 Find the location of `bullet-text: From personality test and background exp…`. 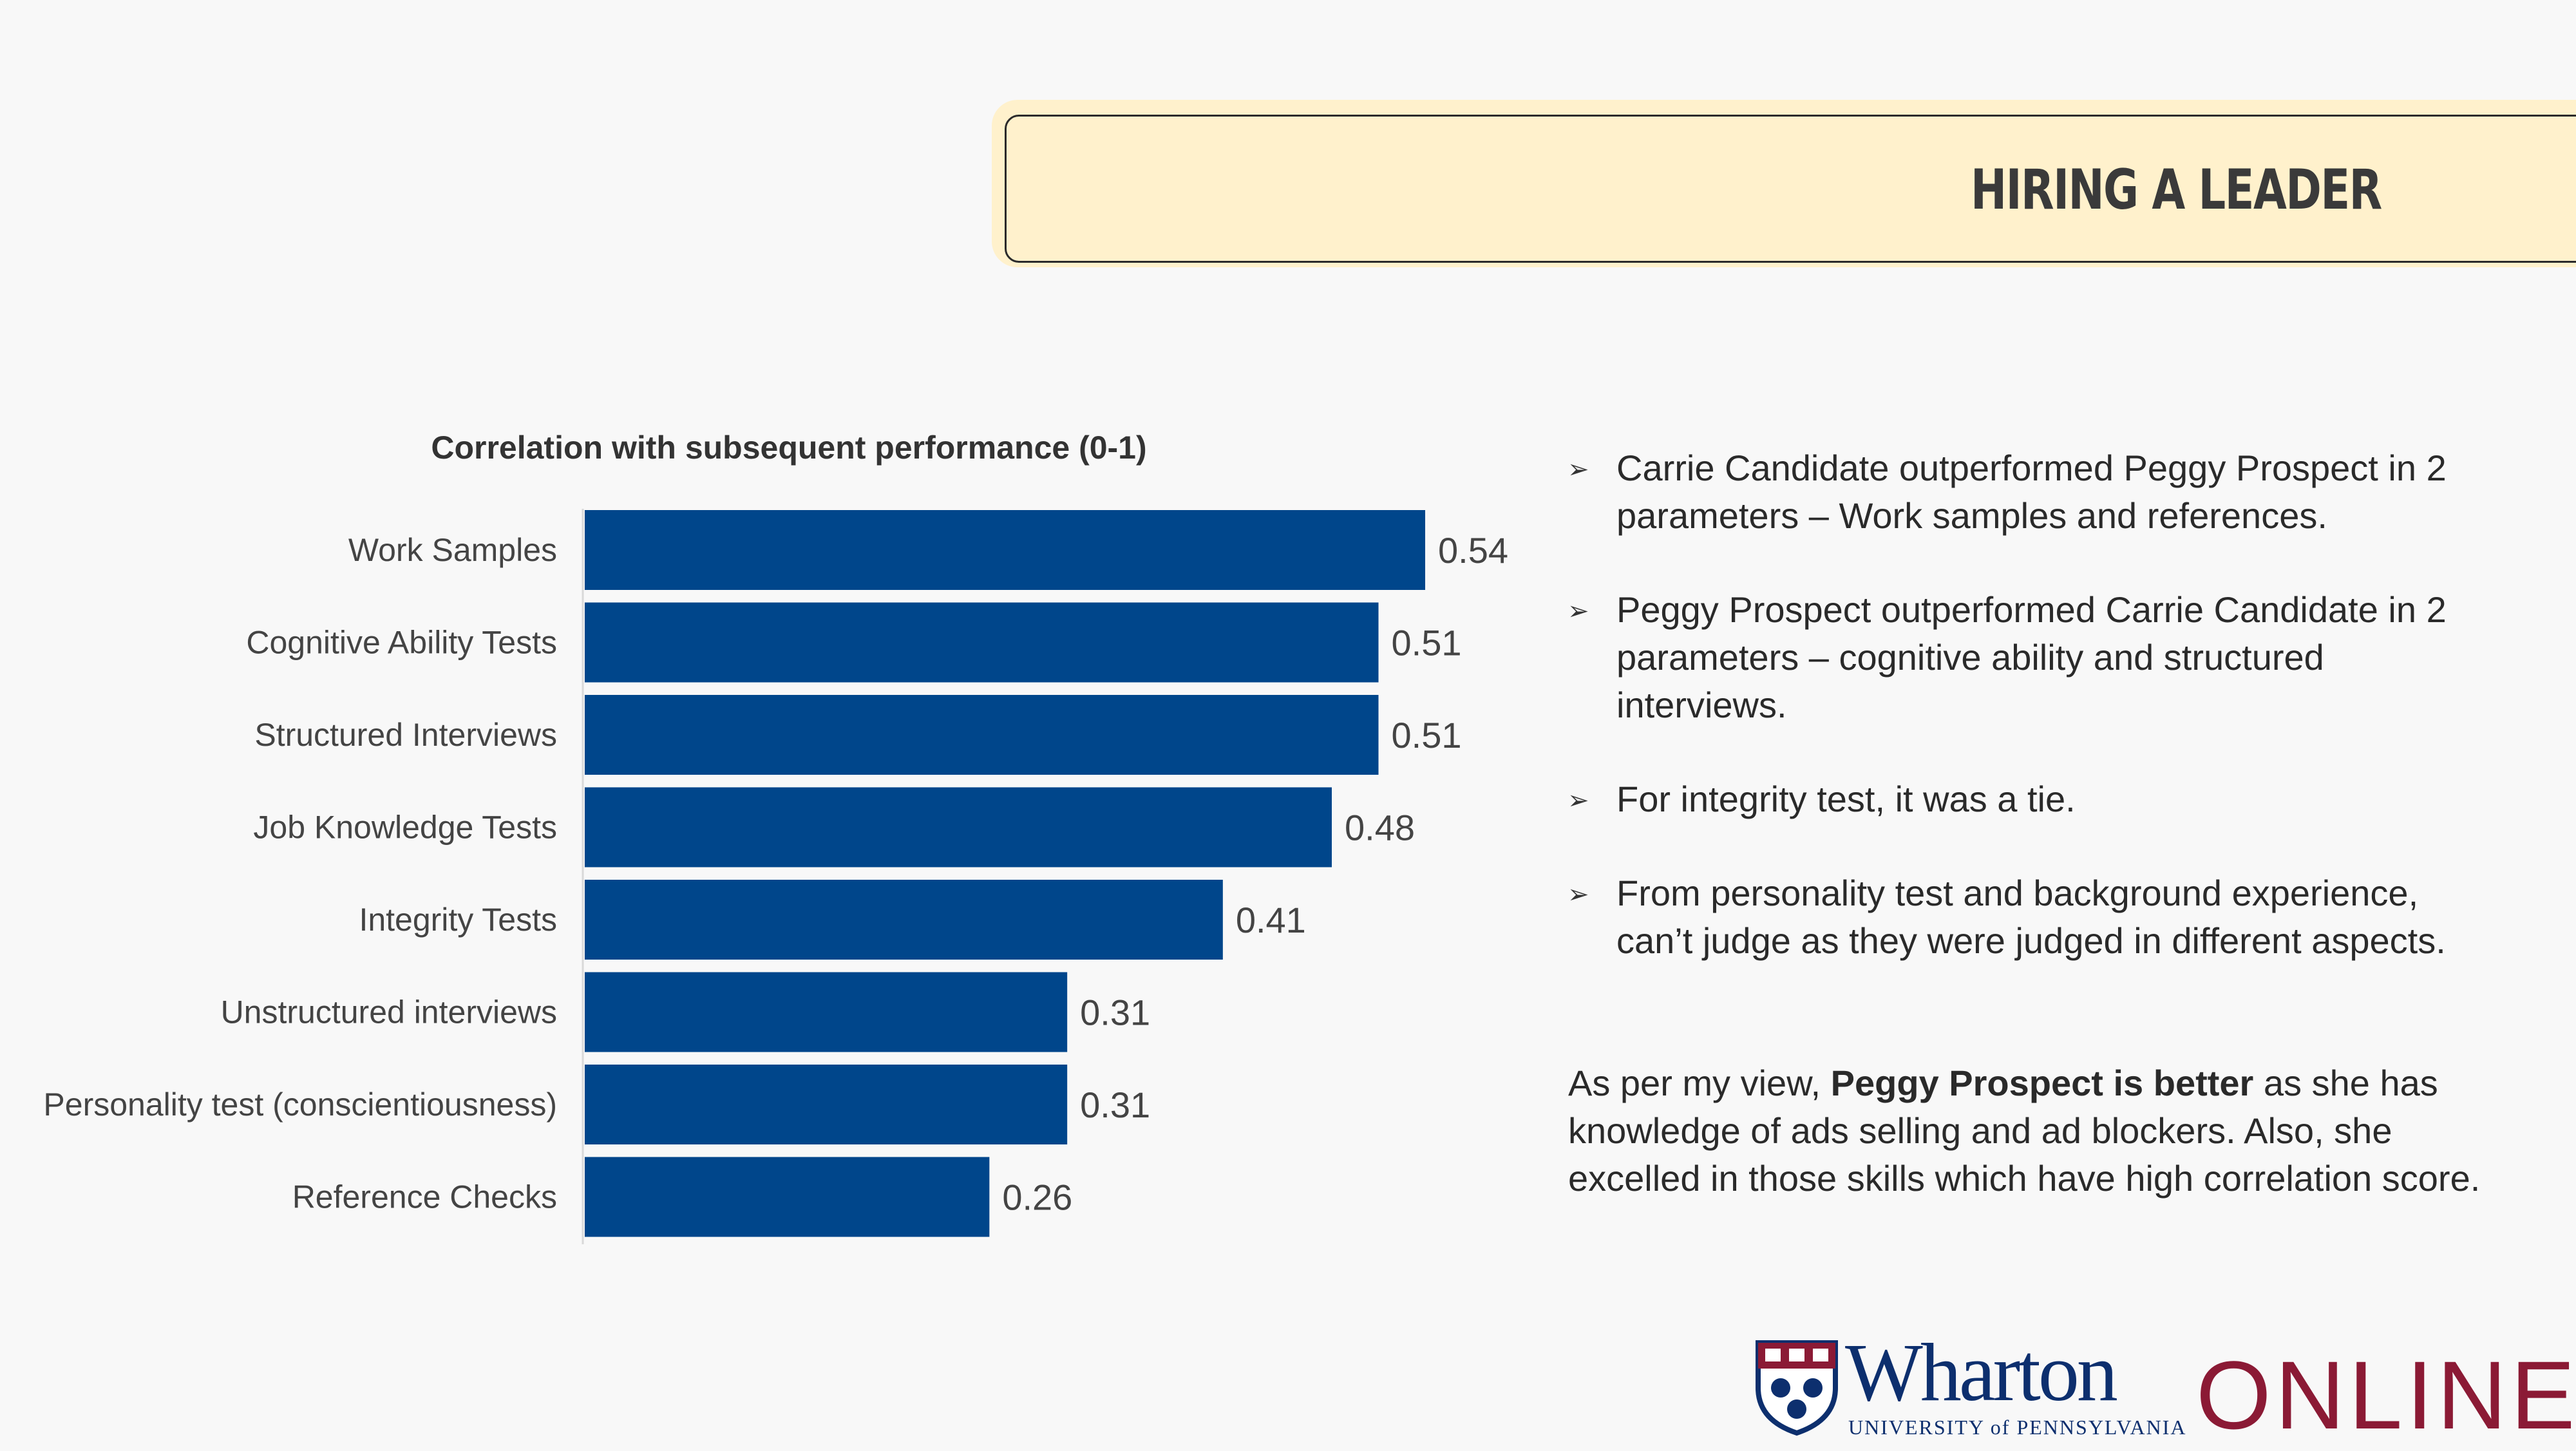

bullet-text: From personality test and background exp… is located at coordinates (2031, 917).